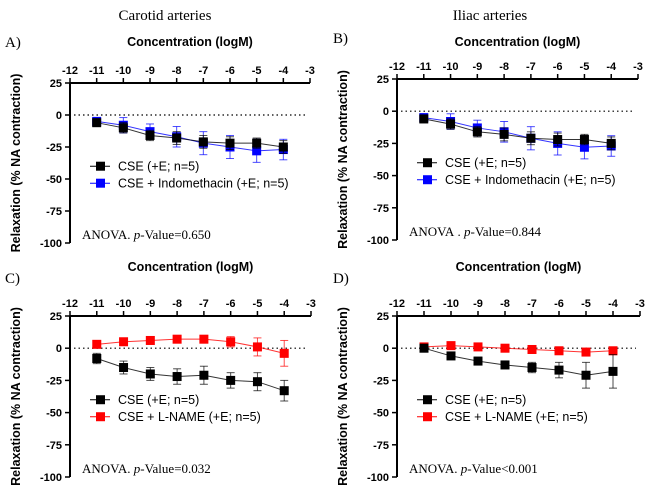 This screenshot has width=653, height=500. I want to click on anova-annotation: ANOVA. p-Value=0.032, so click(146, 468).